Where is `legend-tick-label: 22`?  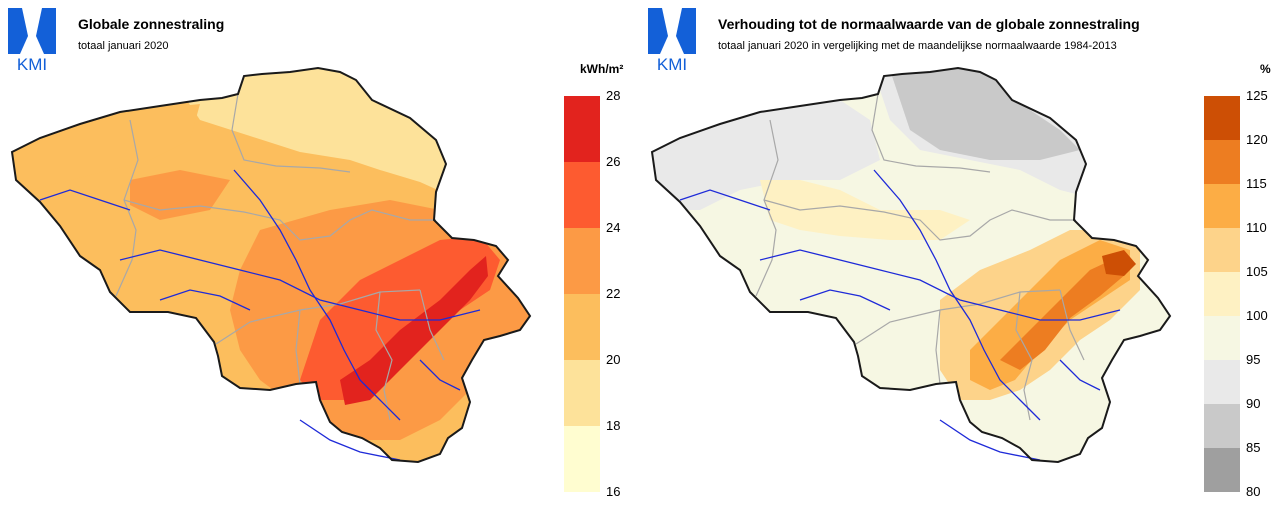 legend-tick-label: 22 is located at coordinates (613, 293).